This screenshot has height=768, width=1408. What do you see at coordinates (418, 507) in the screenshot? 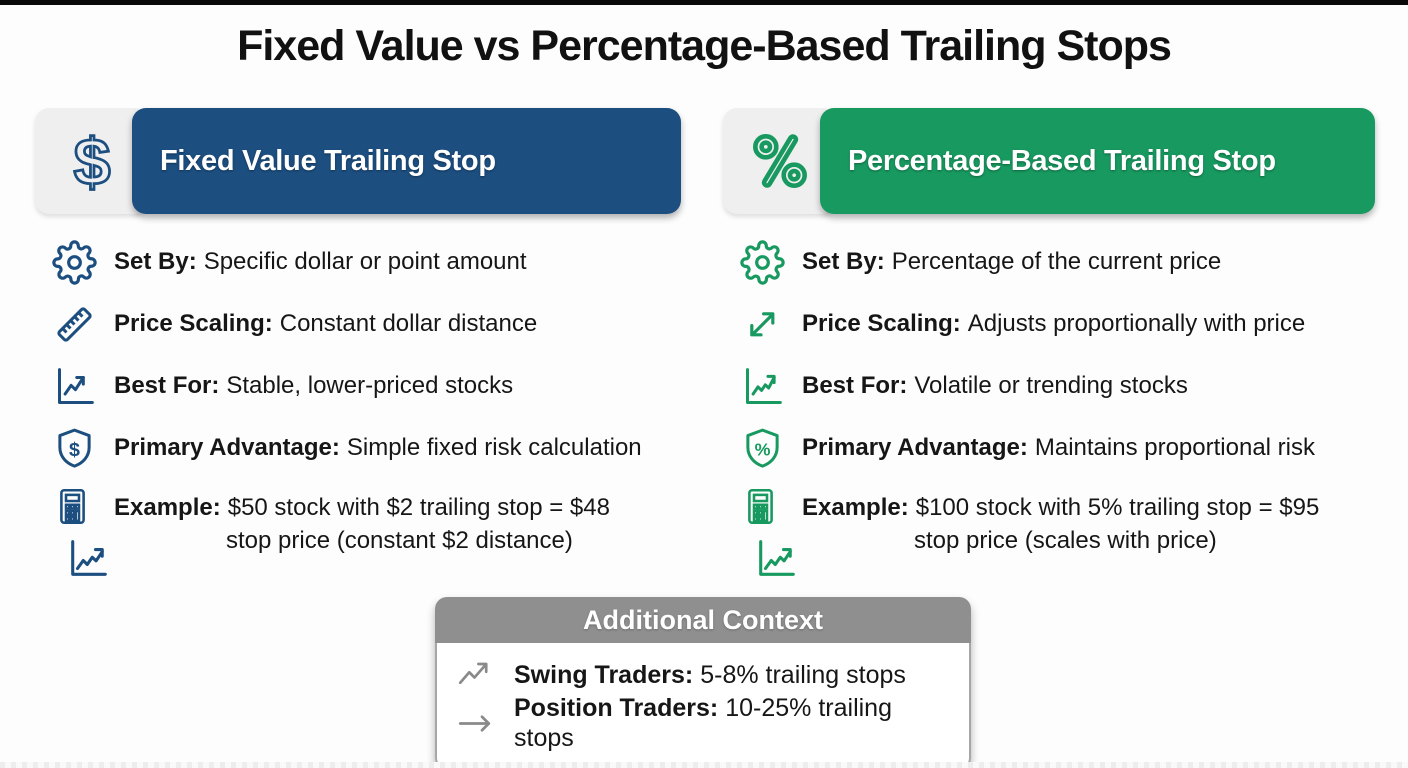
I see `row-value: $50 stock with $2 trailing stop = $48` at bounding box center [418, 507].